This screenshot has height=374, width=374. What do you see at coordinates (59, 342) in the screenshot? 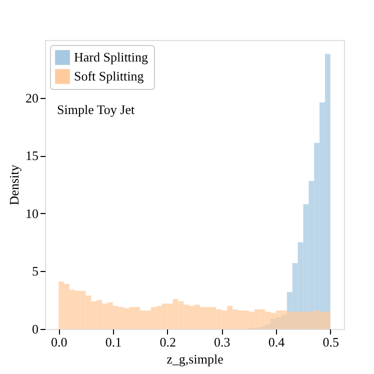
I see `x-tick-label: 0.0` at bounding box center [59, 342].